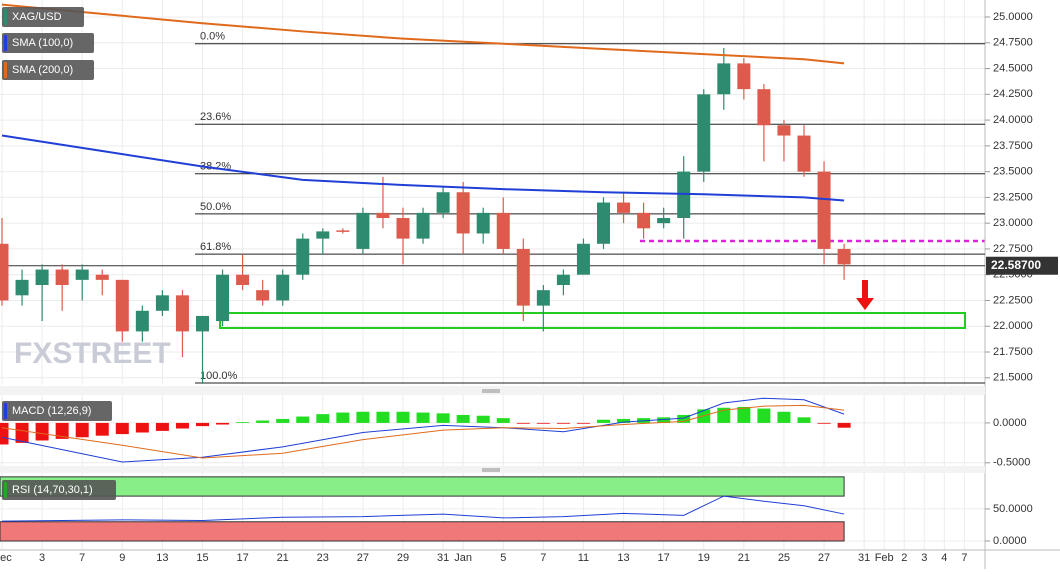 The width and height of the screenshot is (1060, 574). Describe the element at coordinates (1013, 509) in the screenshot. I see `y-tick-label: 50.0000` at that location.